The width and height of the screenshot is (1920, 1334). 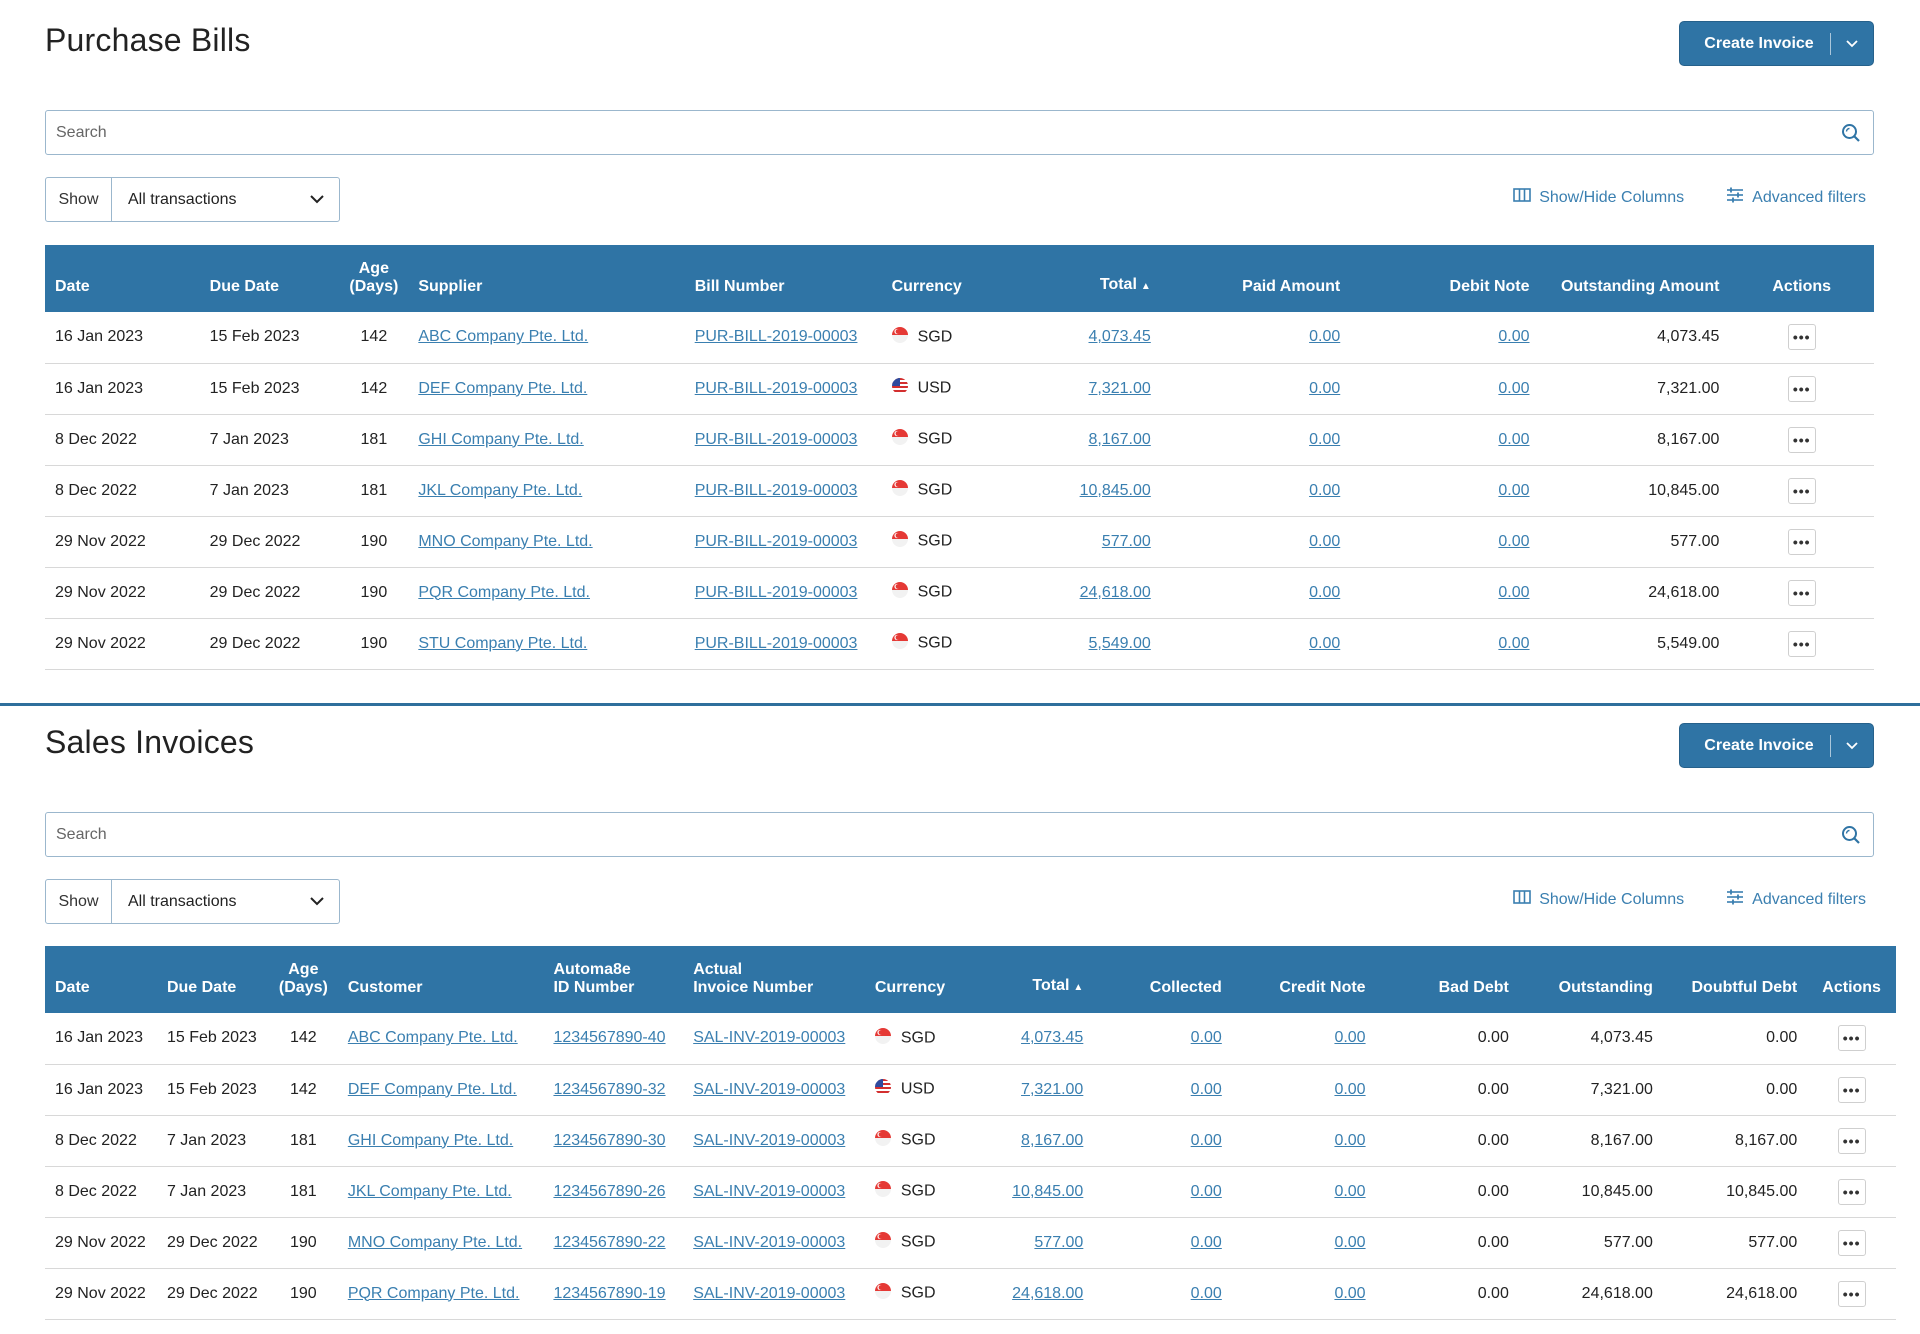 What do you see at coordinates (937, 834) in the screenshot?
I see `search-input` at bounding box center [937, 834].